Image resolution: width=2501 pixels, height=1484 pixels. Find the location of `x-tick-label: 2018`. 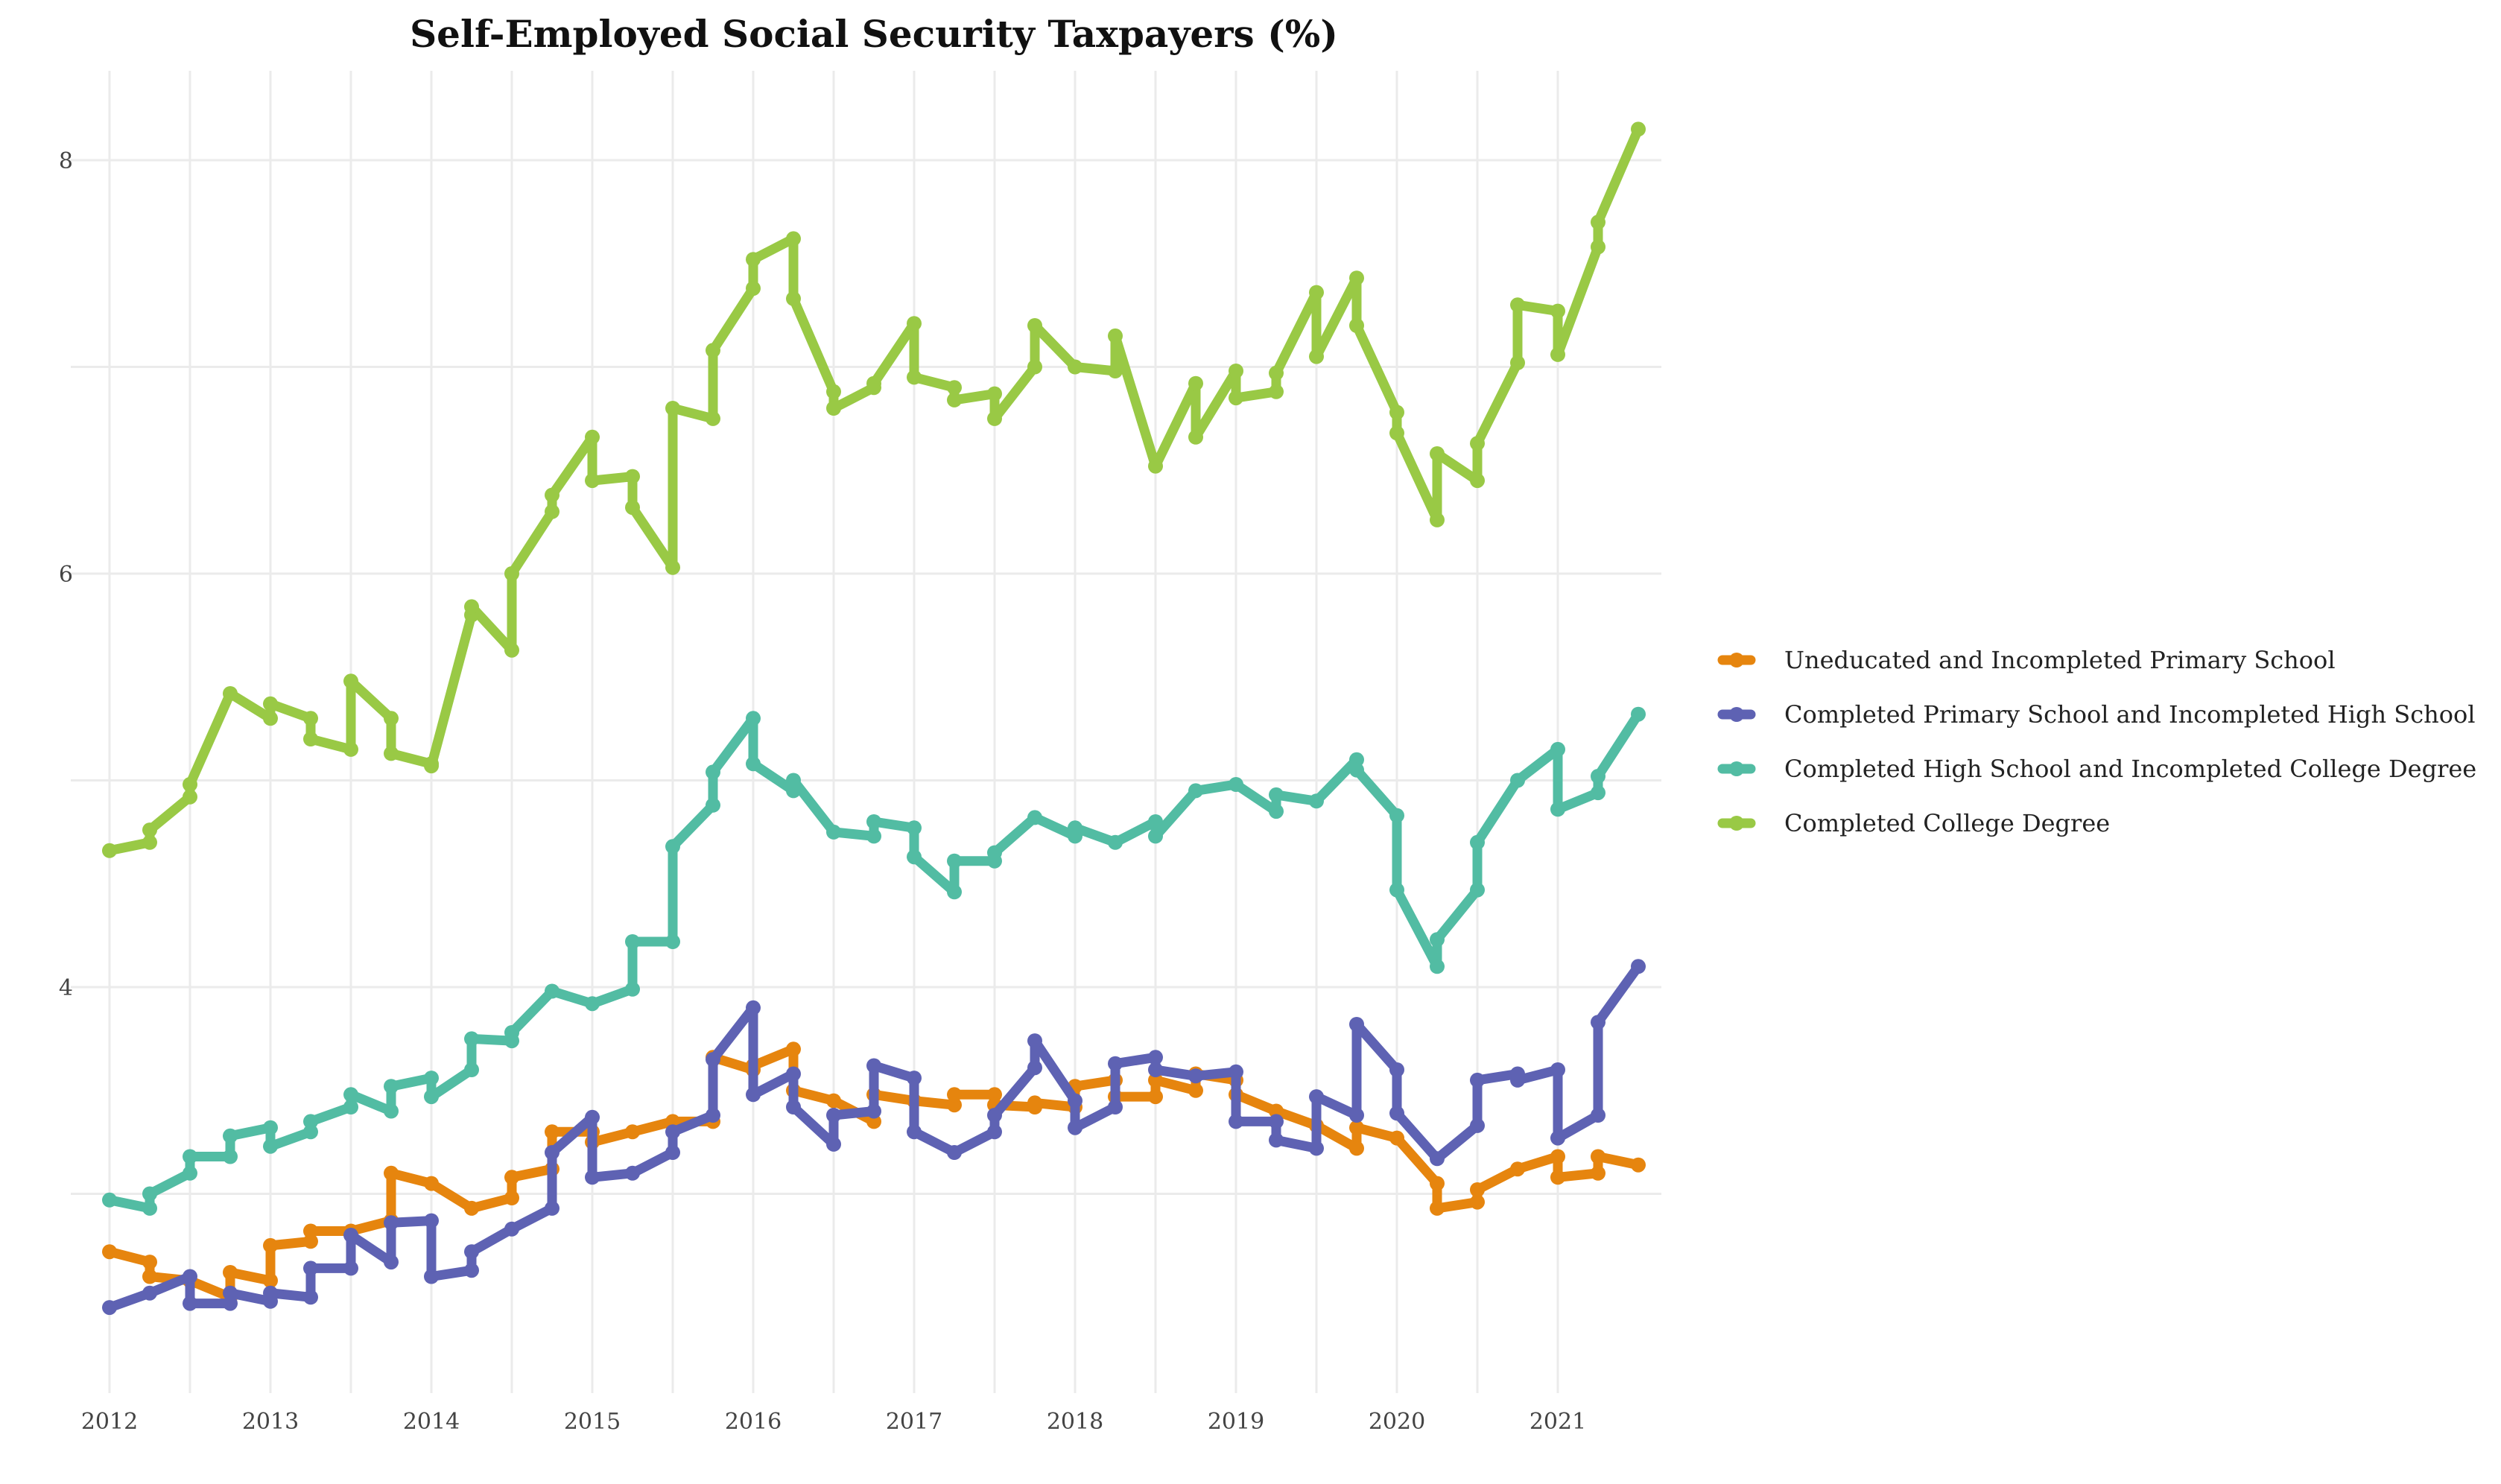

x-tick-label: 2018 is located at coordinates (1075, 1422).